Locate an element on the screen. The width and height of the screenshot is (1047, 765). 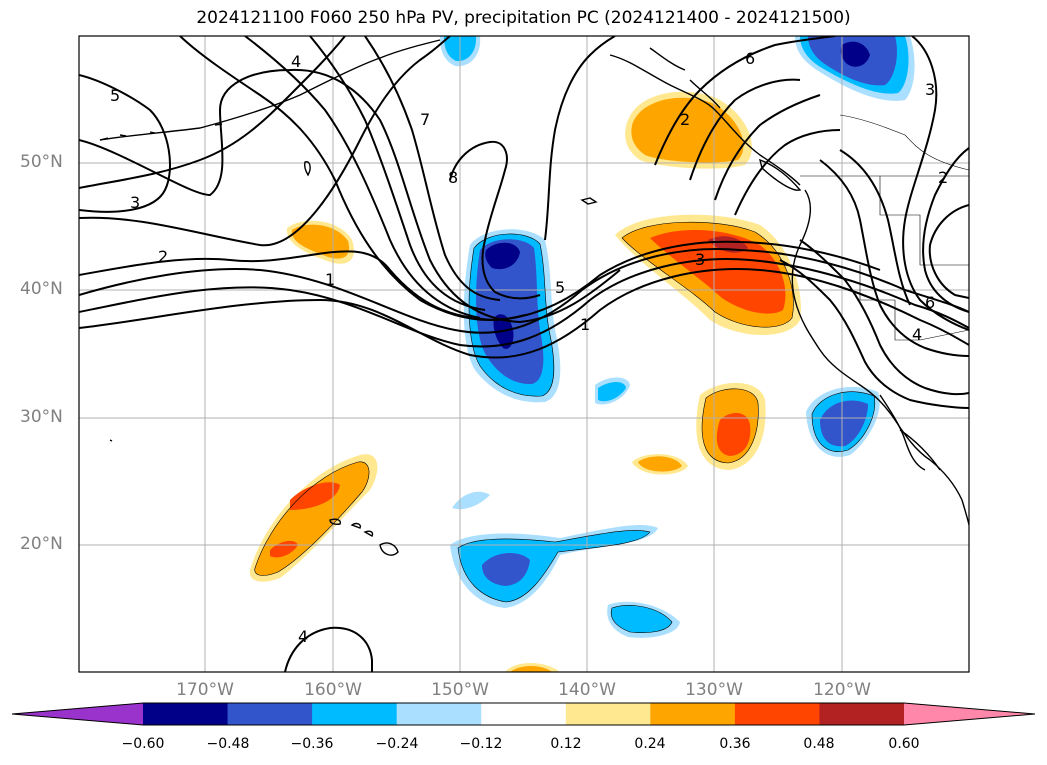
alaska-panhandle-coast is located at coordinates (705, 120).